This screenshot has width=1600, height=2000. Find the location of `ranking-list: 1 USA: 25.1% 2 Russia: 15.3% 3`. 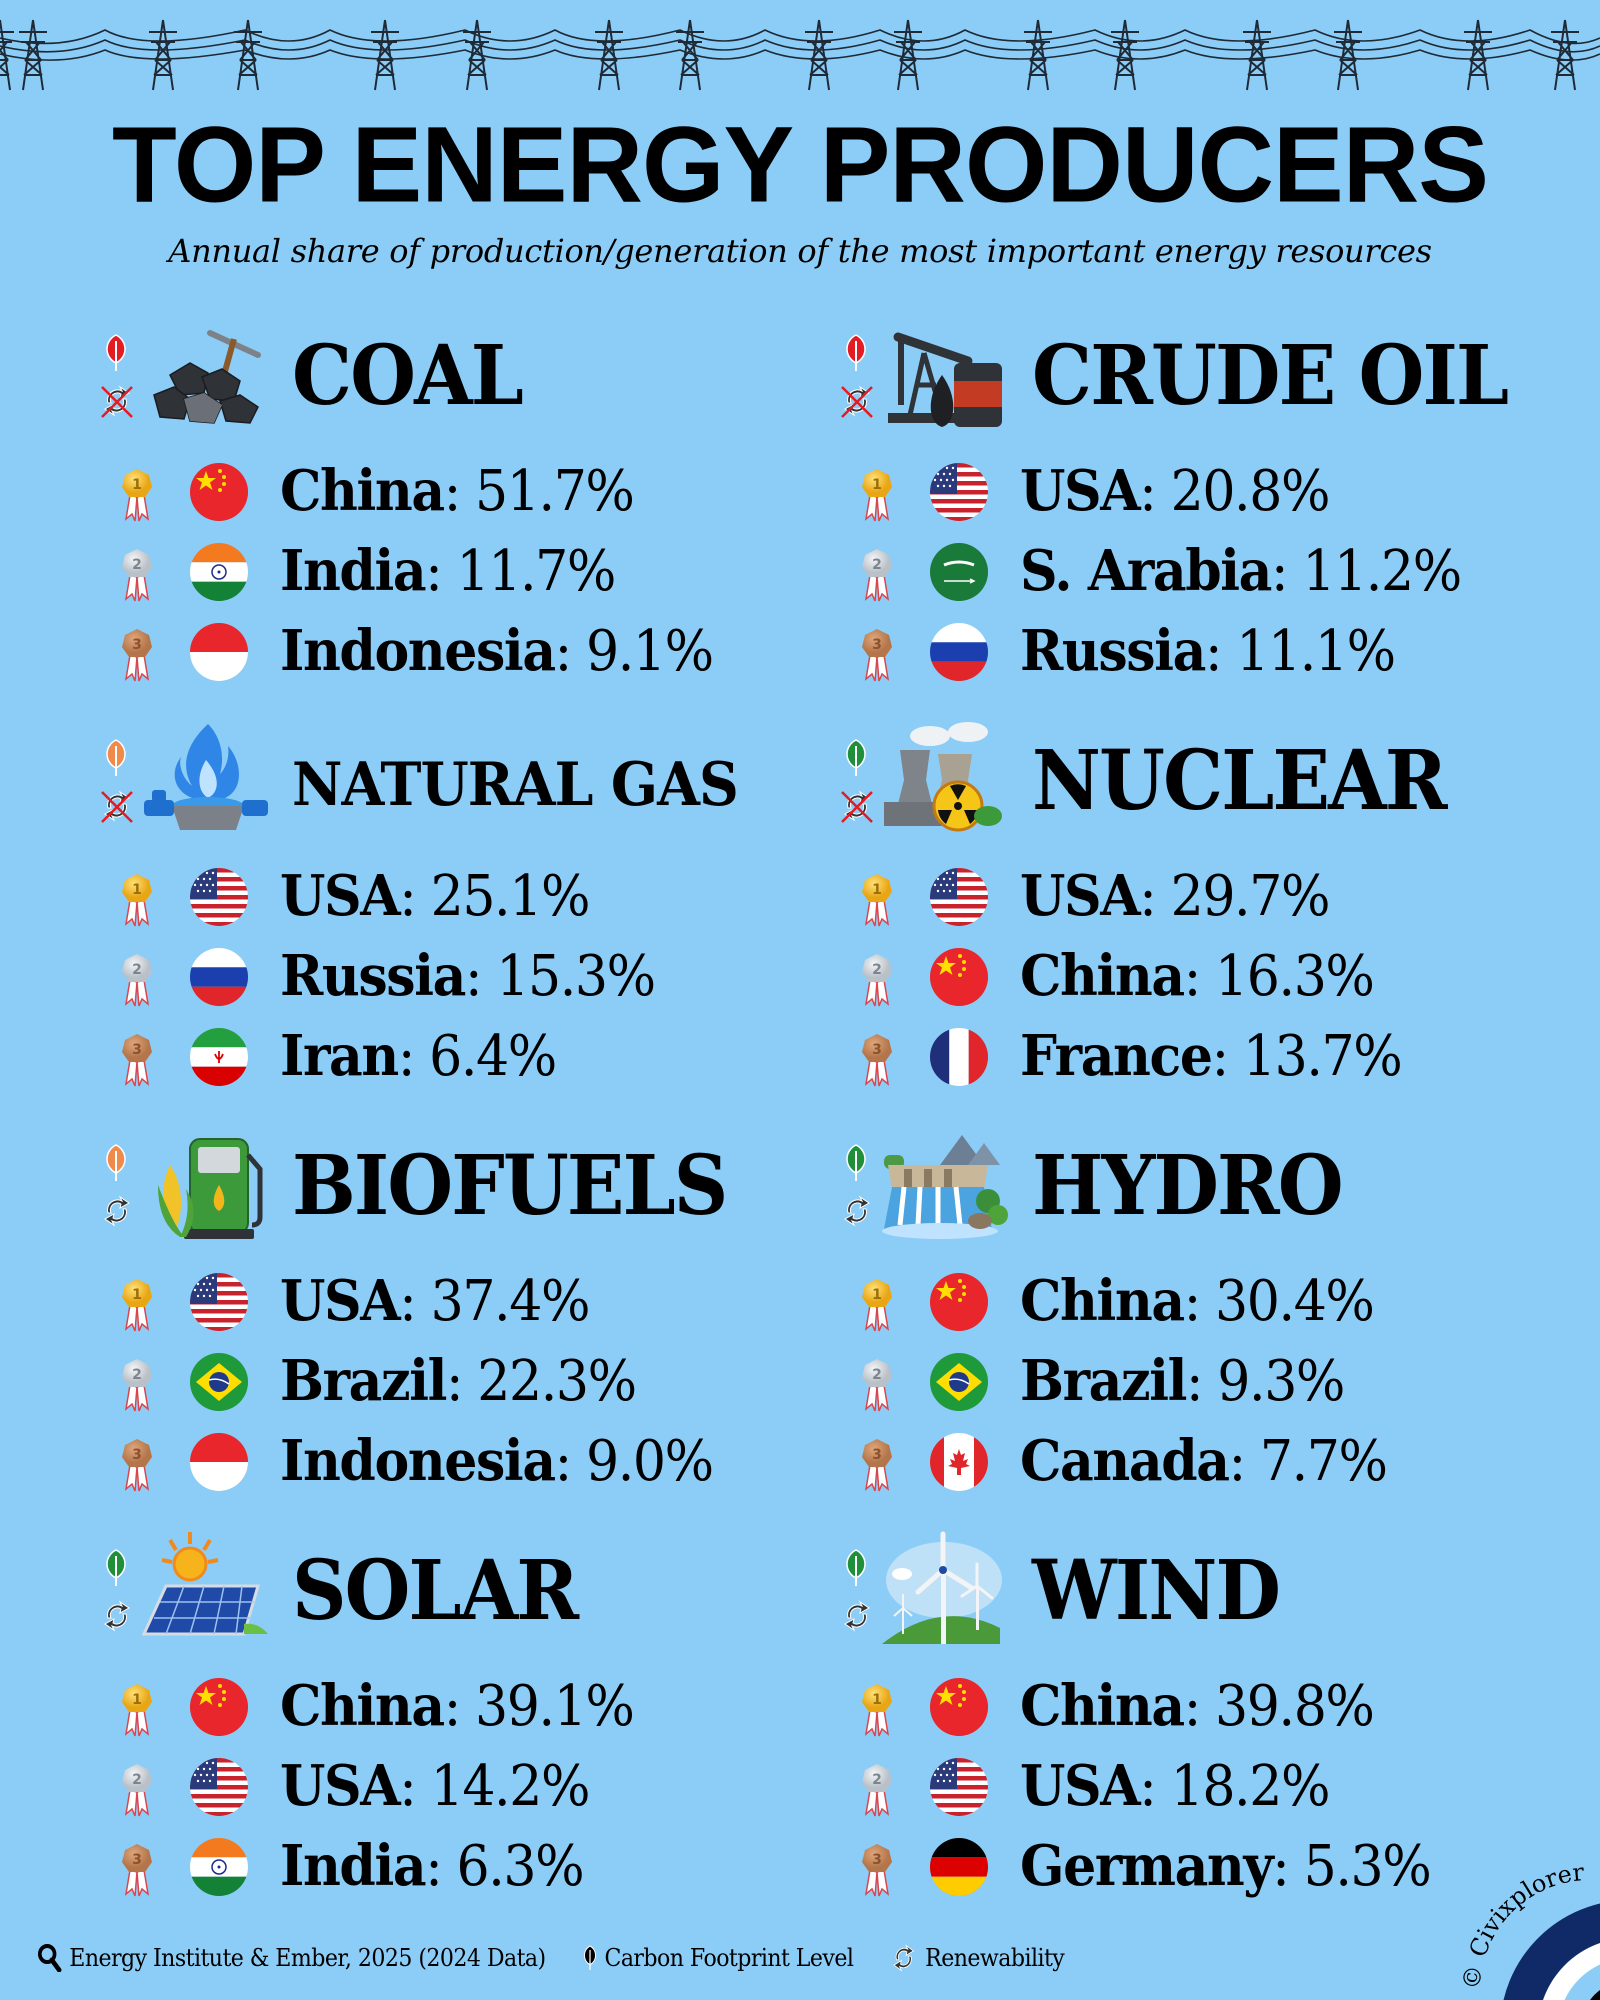

ranking-list: 1 USA: 25.1% 2 Russia: 15.3% 3 is located at coordinates (450, 980).